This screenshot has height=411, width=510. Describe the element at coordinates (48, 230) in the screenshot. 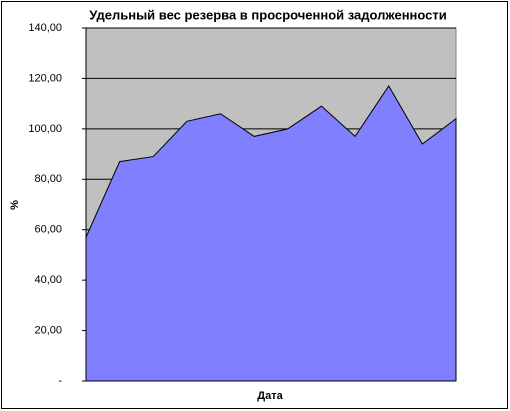

I see `y-tick-label: 60,00` at that location.